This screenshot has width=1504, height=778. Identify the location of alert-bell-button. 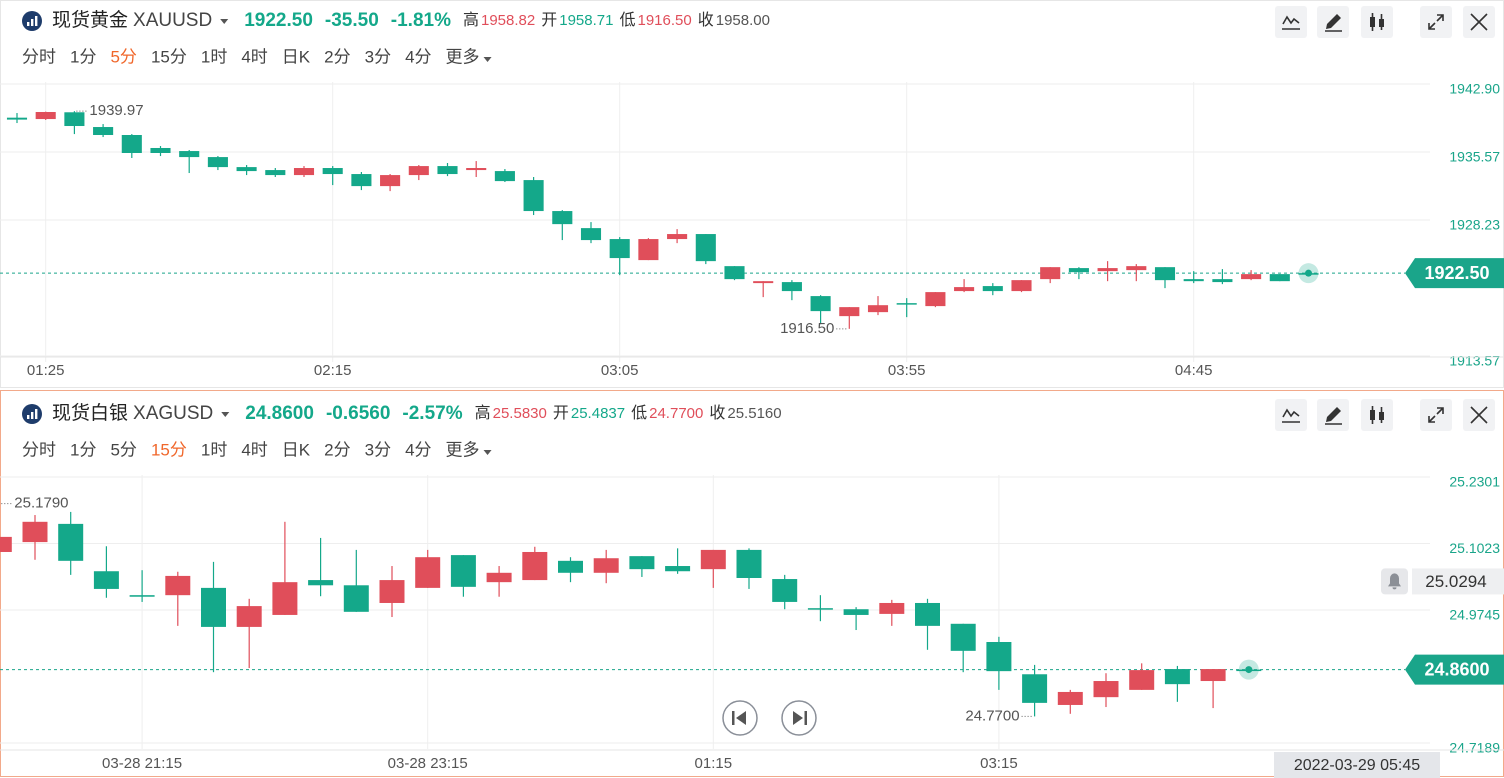
(1394, 581).